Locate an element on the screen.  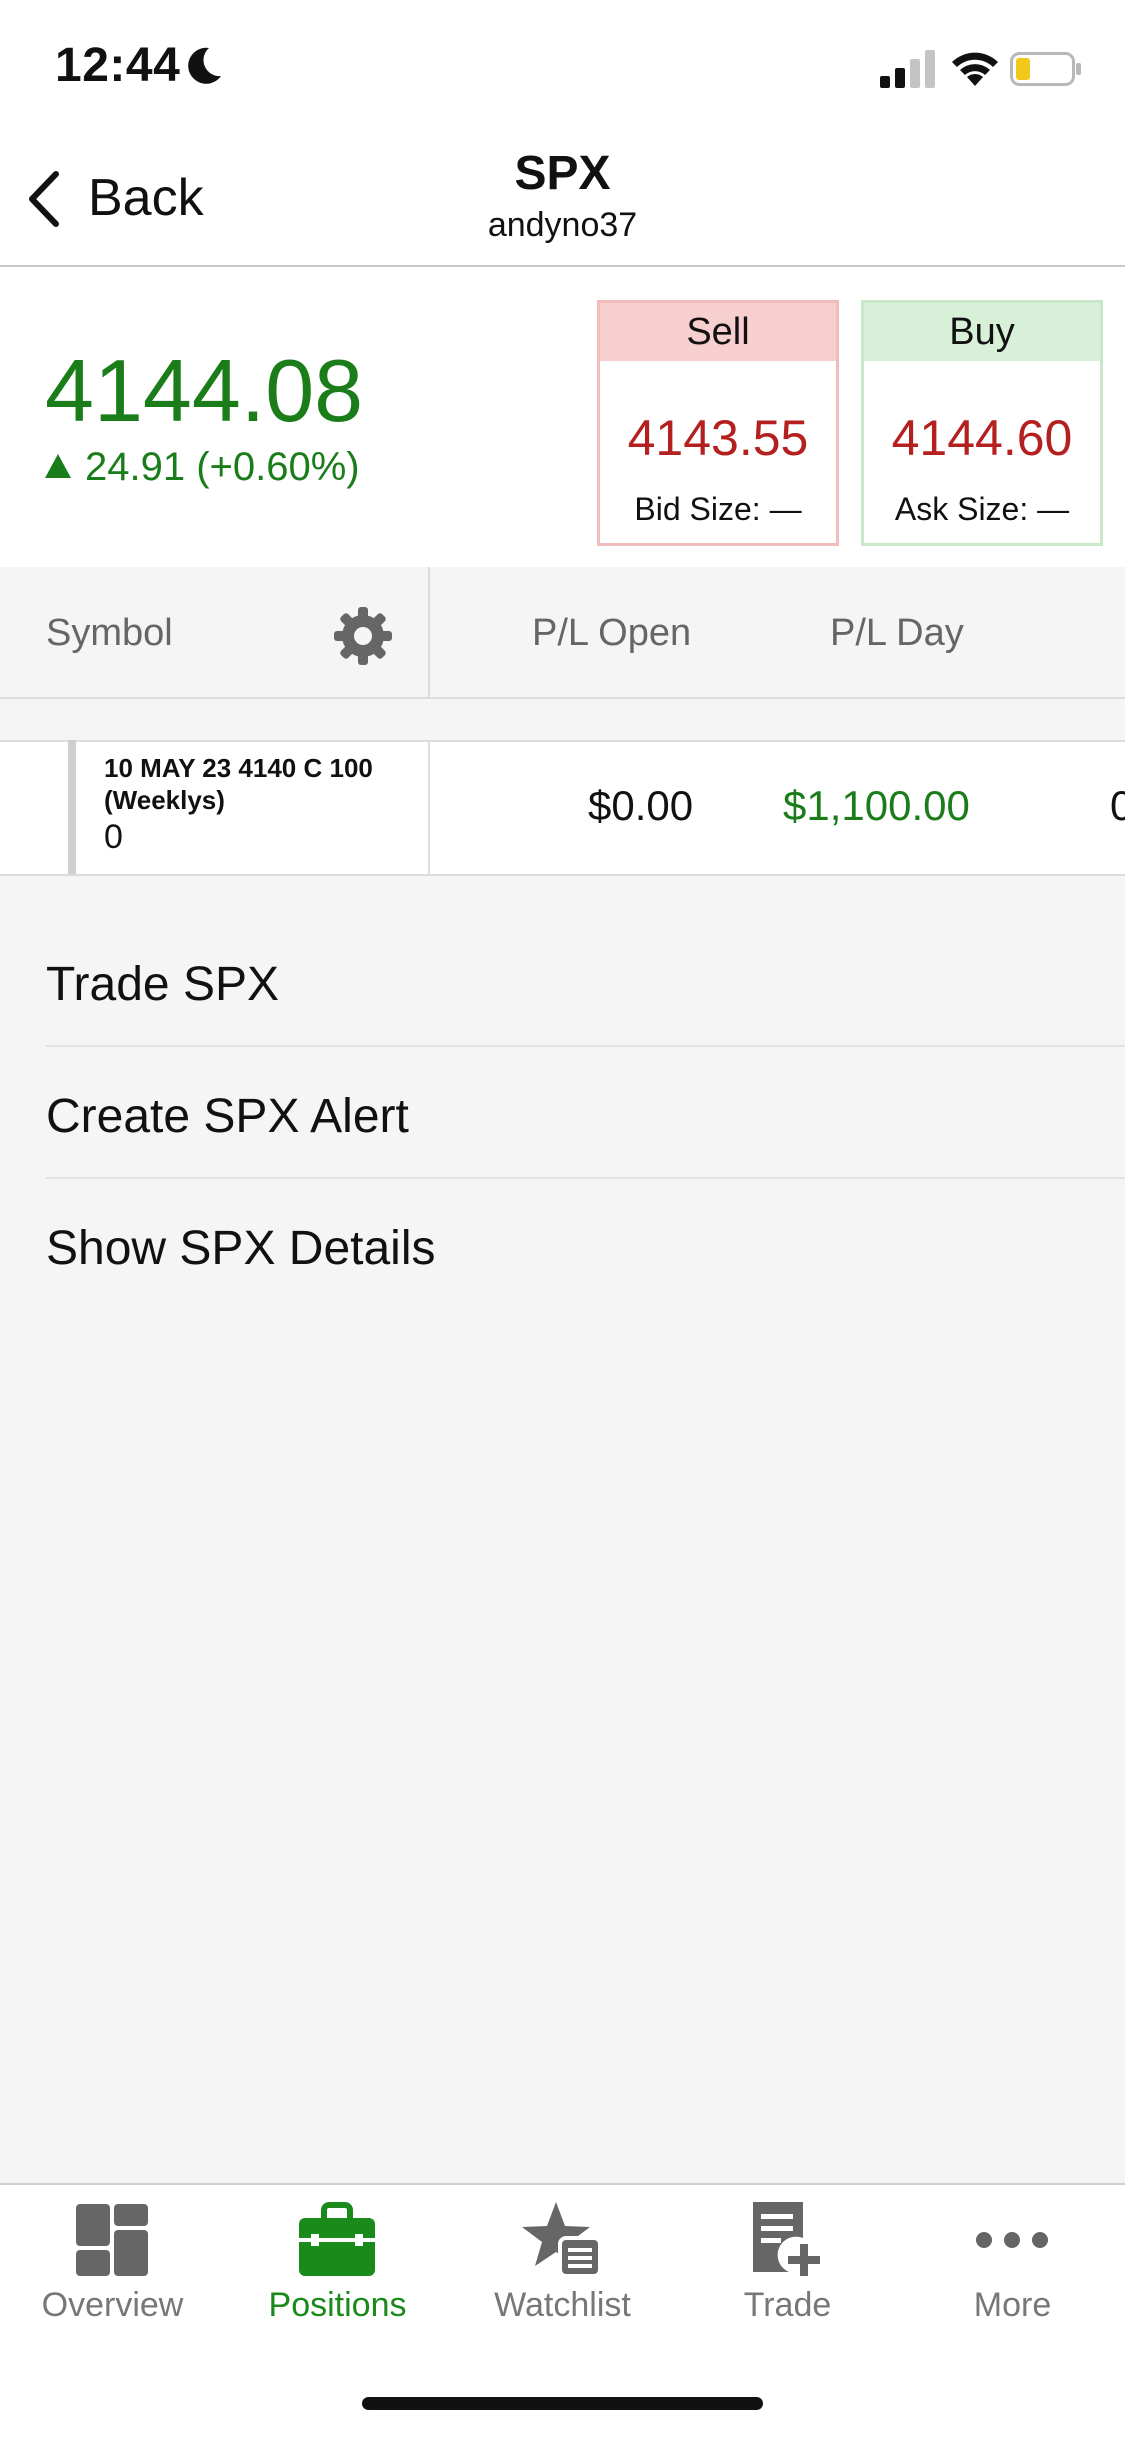
position-description: 10 MAY 23 4140 C 100 (Weeklys) is located at coordinates (238, 784).